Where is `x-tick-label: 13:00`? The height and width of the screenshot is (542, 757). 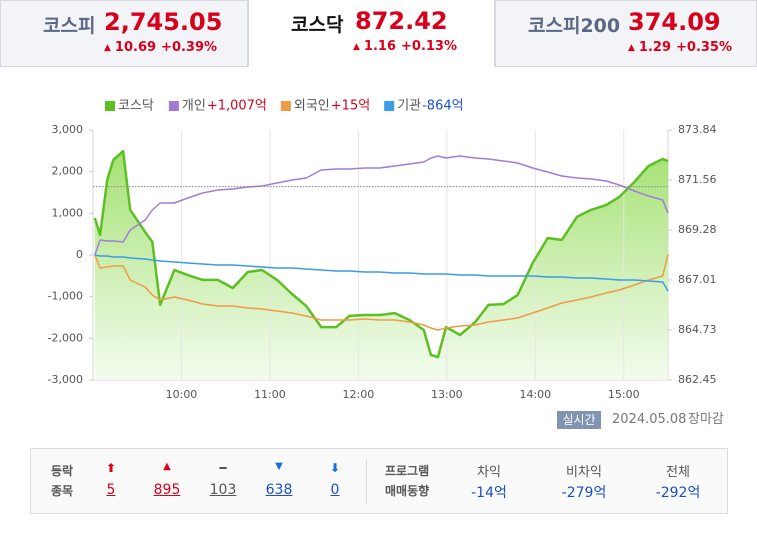
x-tick-label: 13:00 is located at coordinates (447, 394).